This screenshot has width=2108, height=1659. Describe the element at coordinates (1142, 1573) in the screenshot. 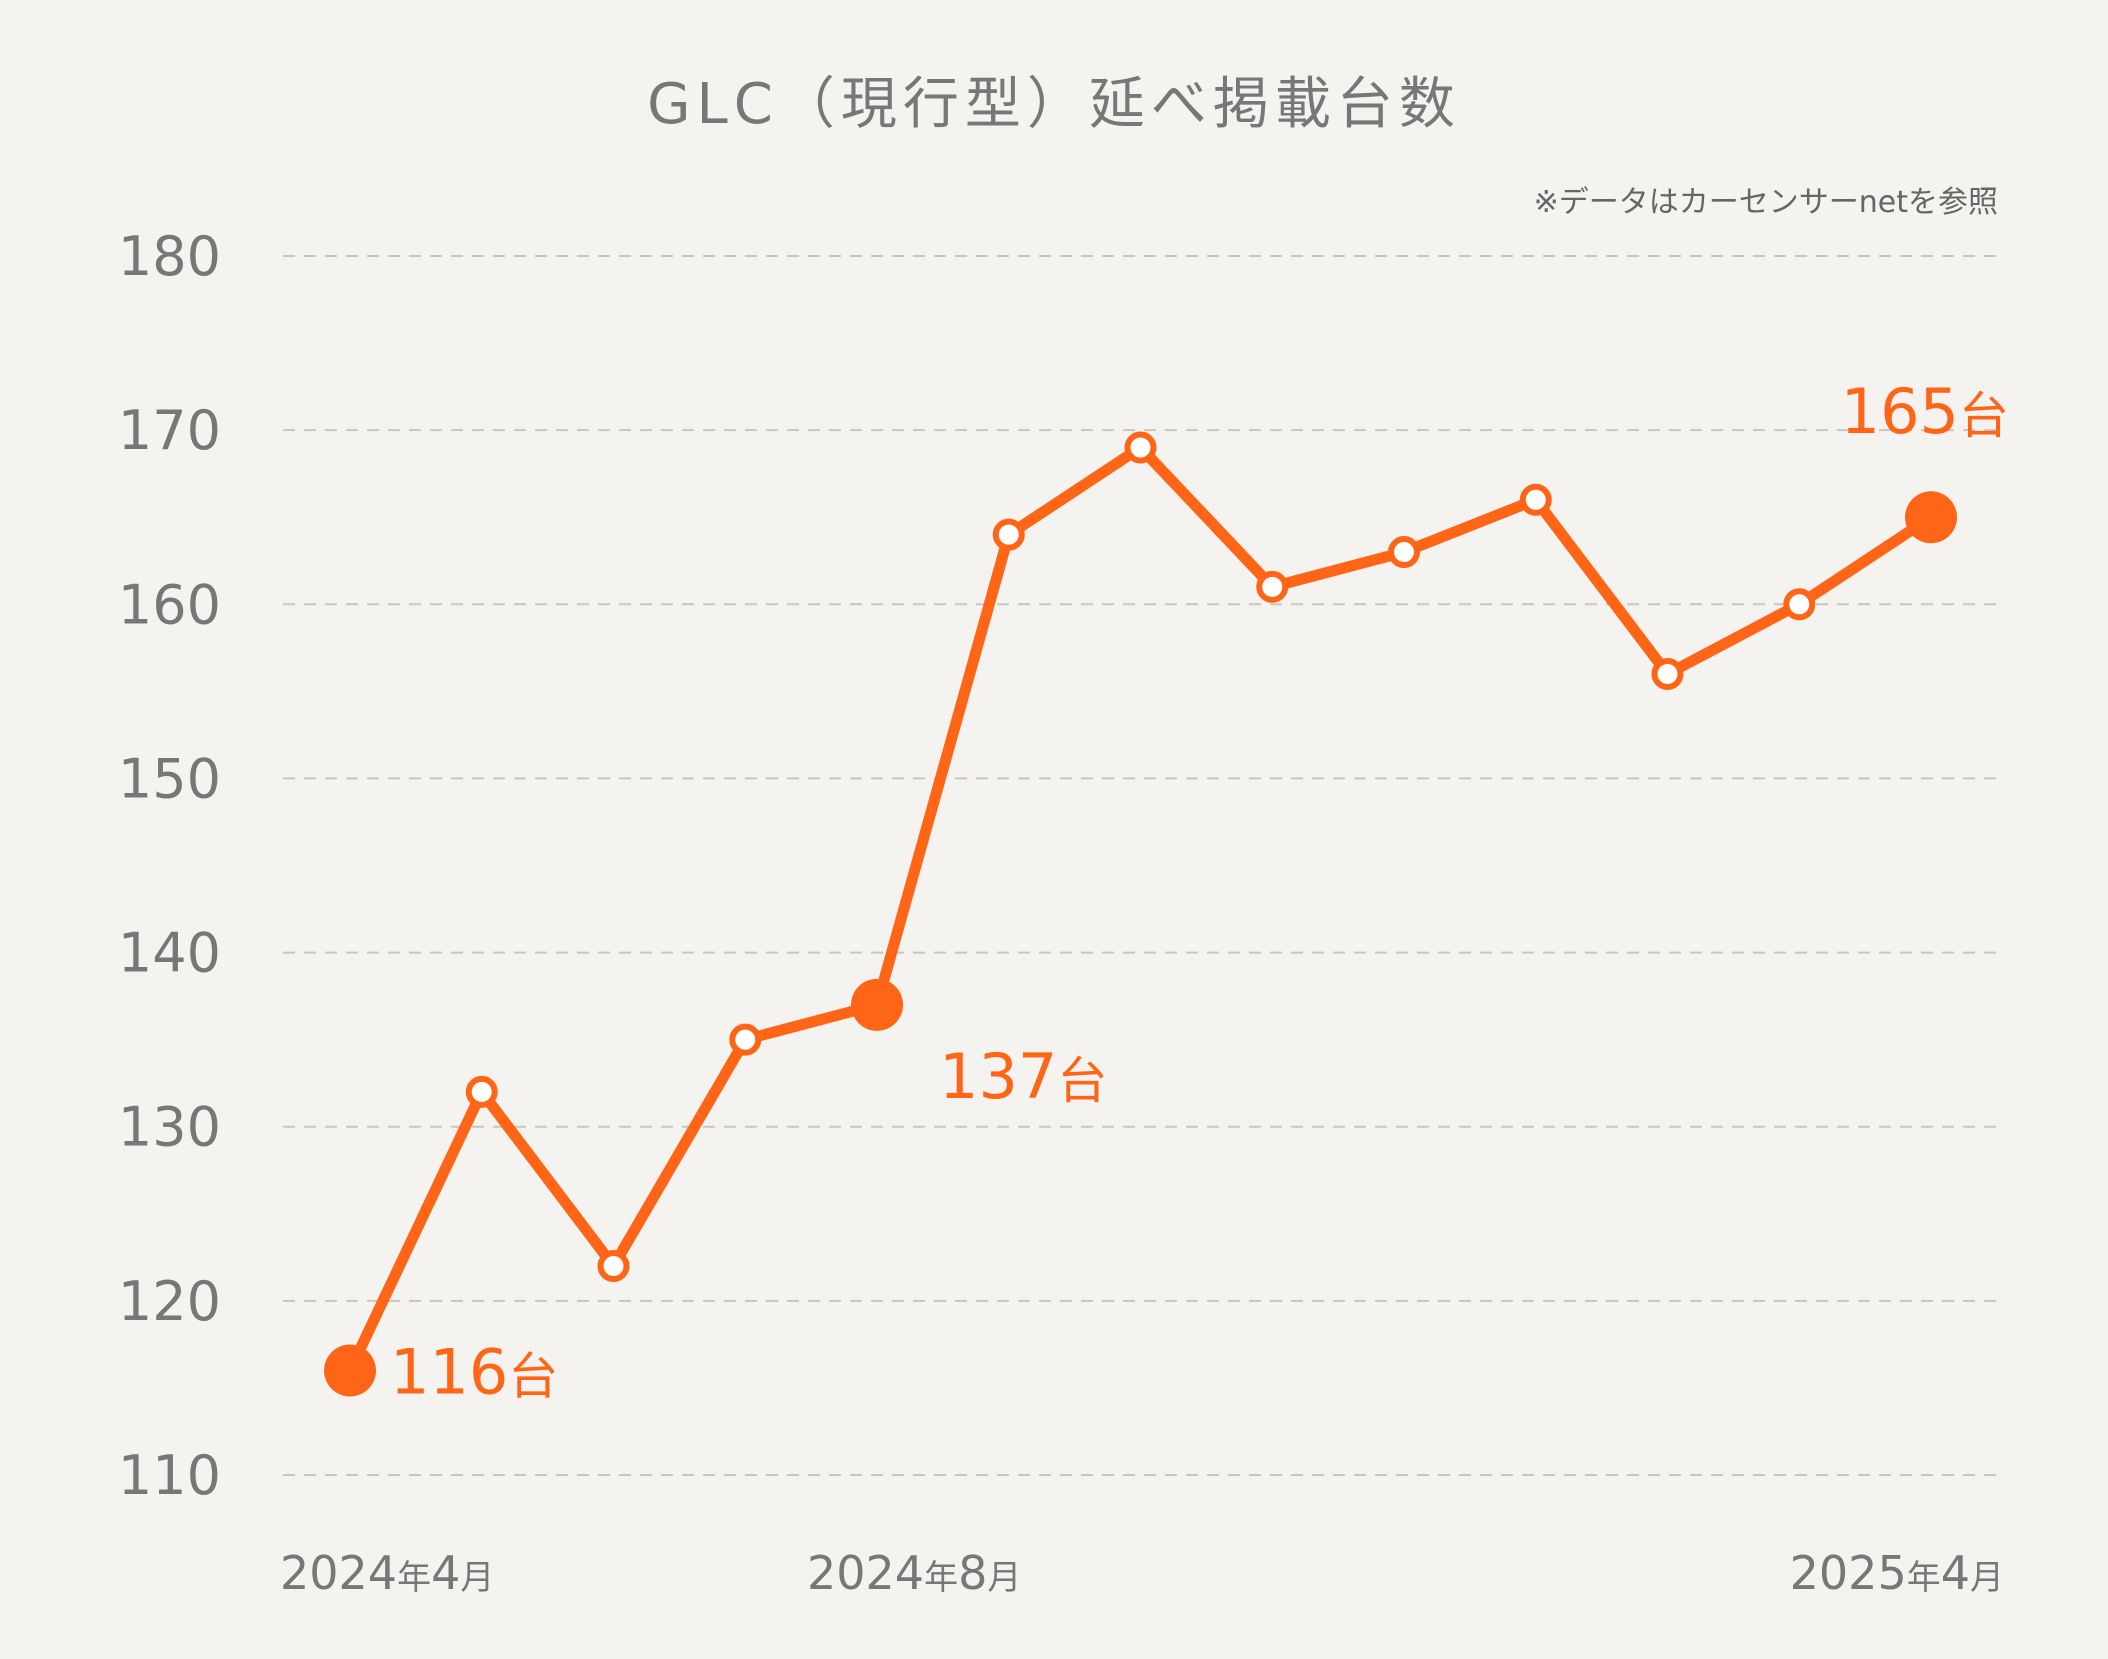

I see `x-axis-ticks: 2024年4月 2024年8月 2025年4月` at that location.